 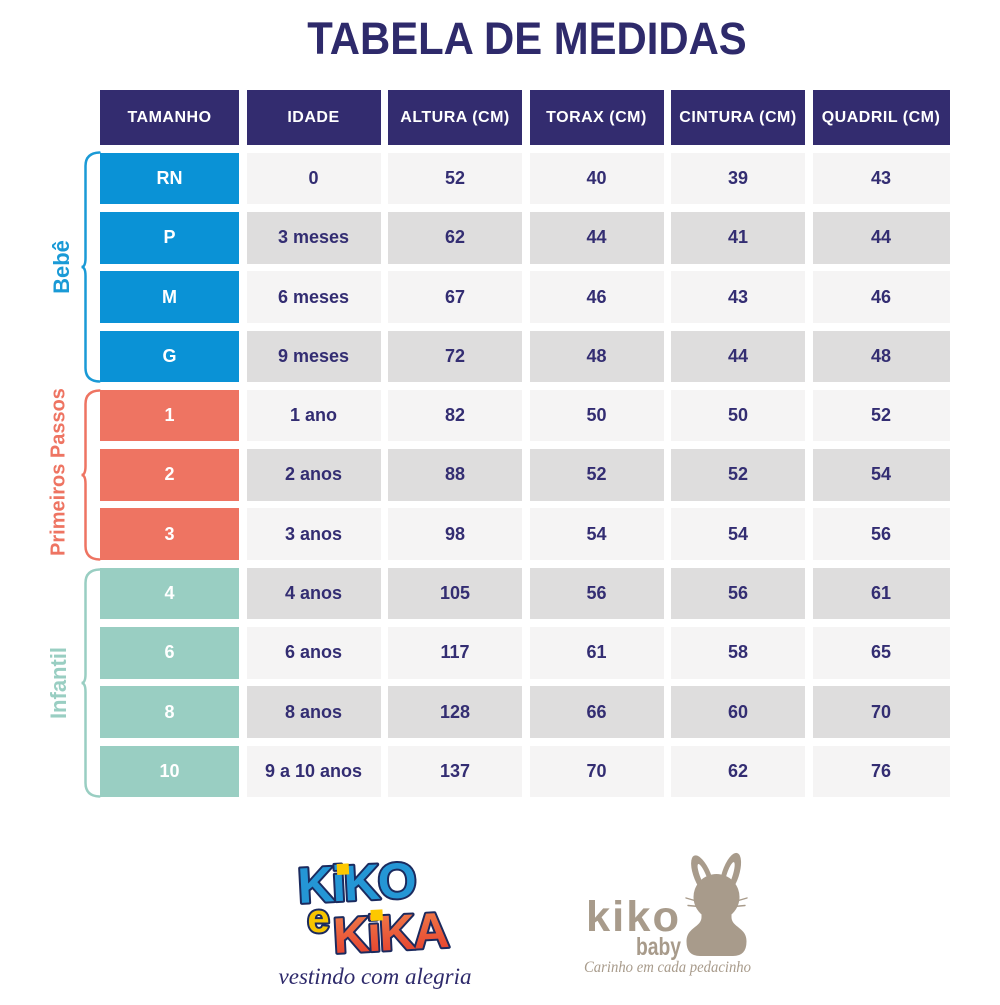 What do you see at coordinates (375, 976) in the screenshot?
I see `svg-text: vestindo com alegria` at bounding box center [375, 976].